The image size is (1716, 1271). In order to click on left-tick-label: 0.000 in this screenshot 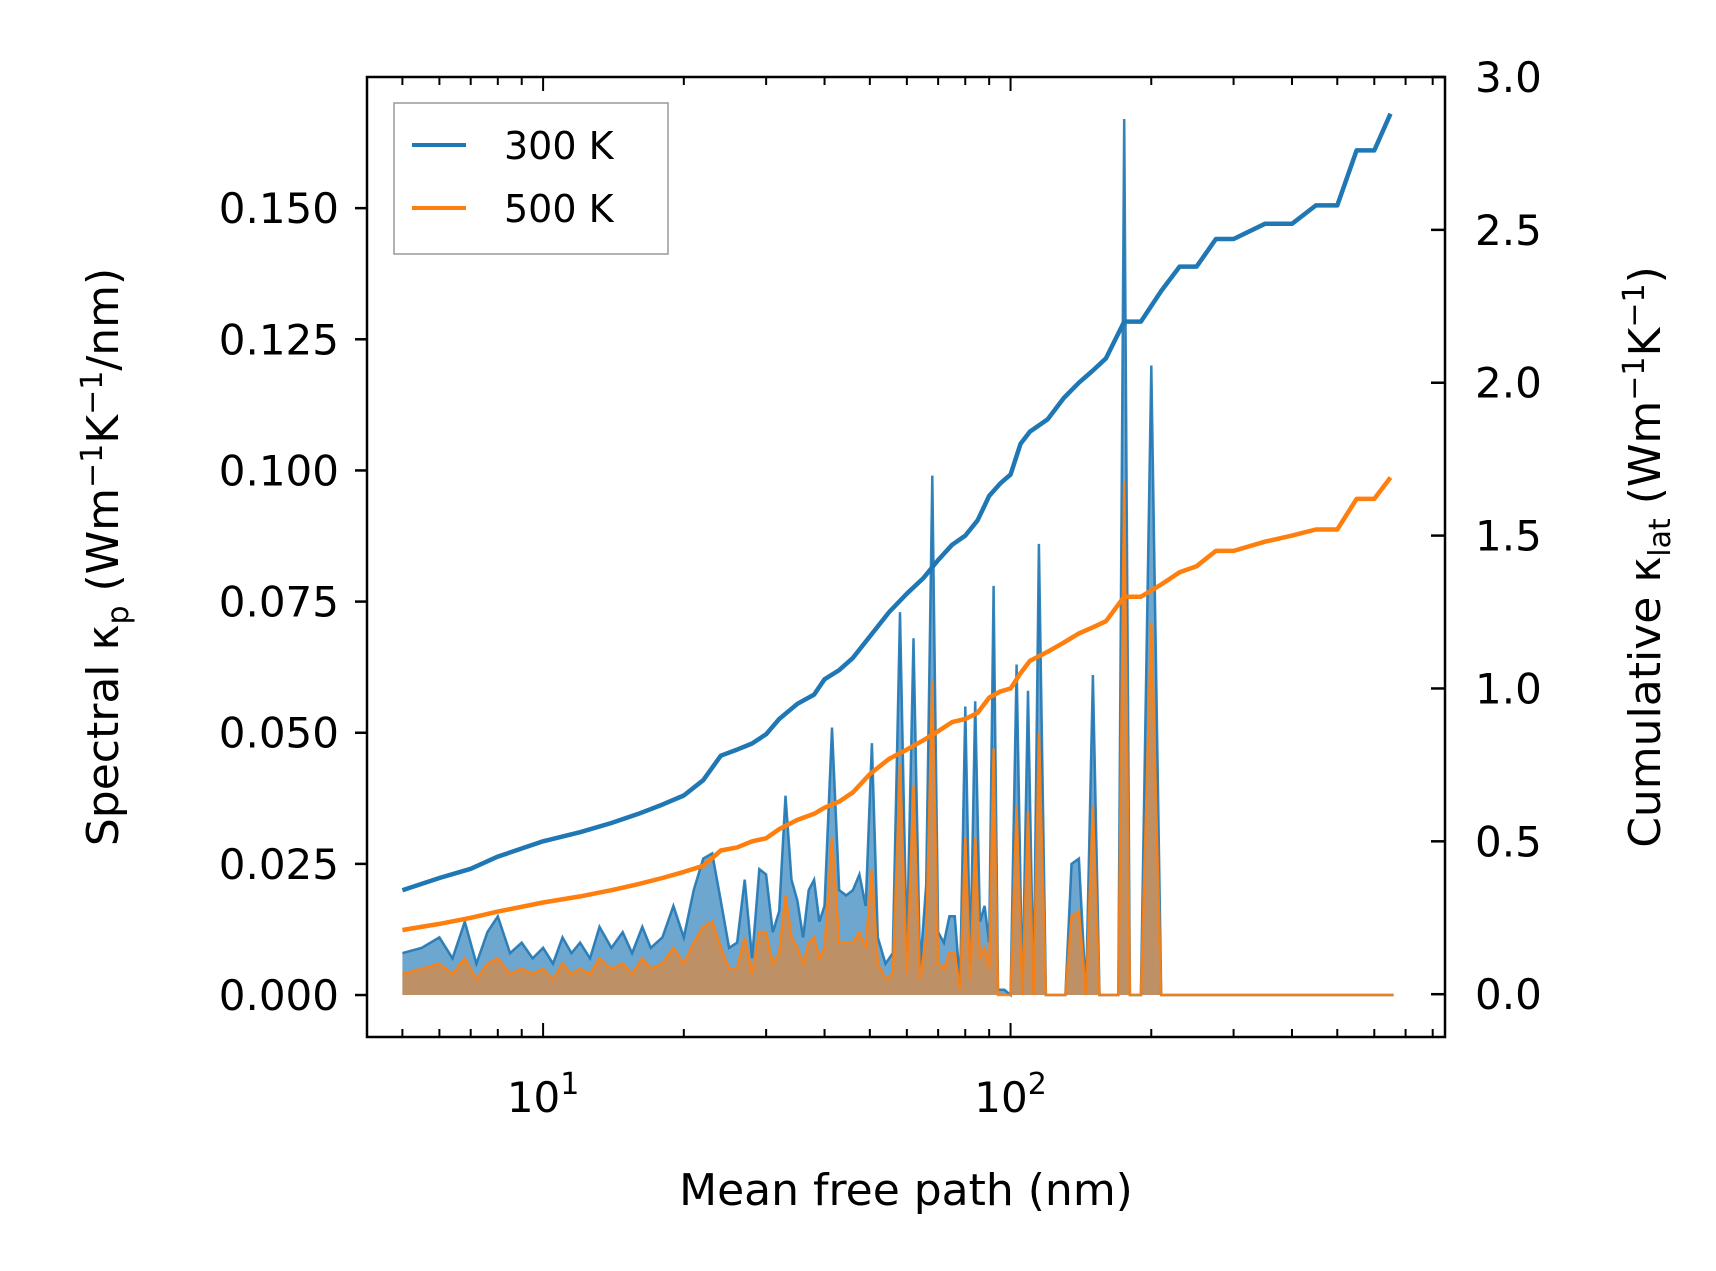, I will do `click(279, 995)`.